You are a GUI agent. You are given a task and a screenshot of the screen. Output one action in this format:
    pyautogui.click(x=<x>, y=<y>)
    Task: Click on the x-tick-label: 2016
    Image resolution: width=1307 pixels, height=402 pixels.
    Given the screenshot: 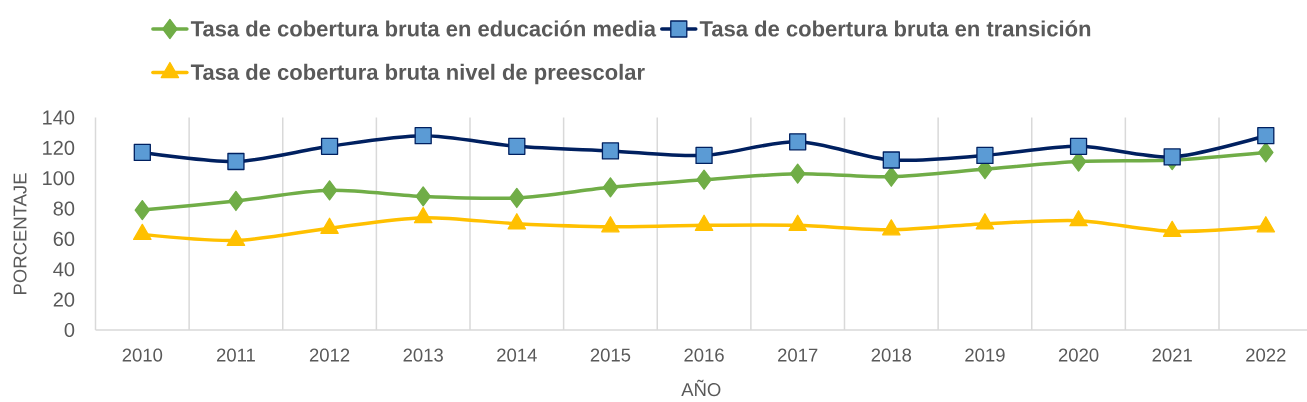 What is the action you would take?
    pyautogui.click(x=704, y=355)
    